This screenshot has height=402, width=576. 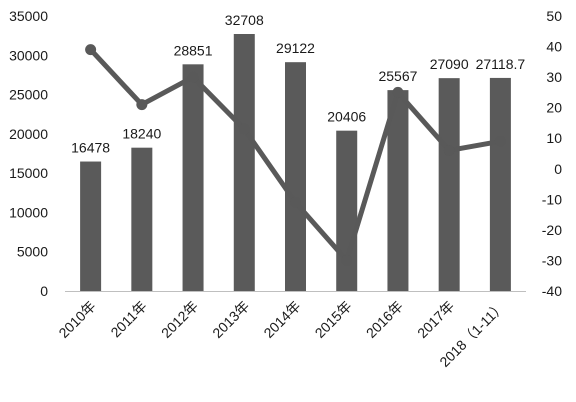 I want to click on category-label: 2014年, so click(x=281, y=319).